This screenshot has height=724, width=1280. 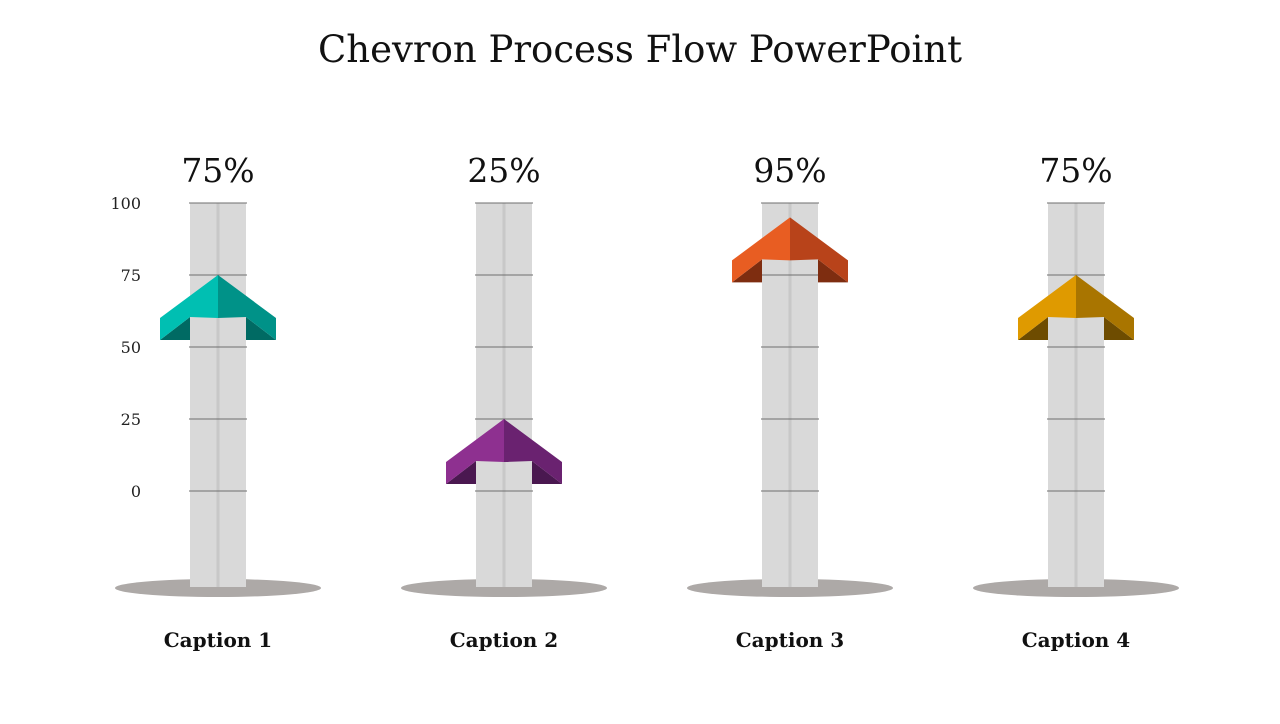 I want to click on category-label: Caption 3, so click(x=790, y=640).